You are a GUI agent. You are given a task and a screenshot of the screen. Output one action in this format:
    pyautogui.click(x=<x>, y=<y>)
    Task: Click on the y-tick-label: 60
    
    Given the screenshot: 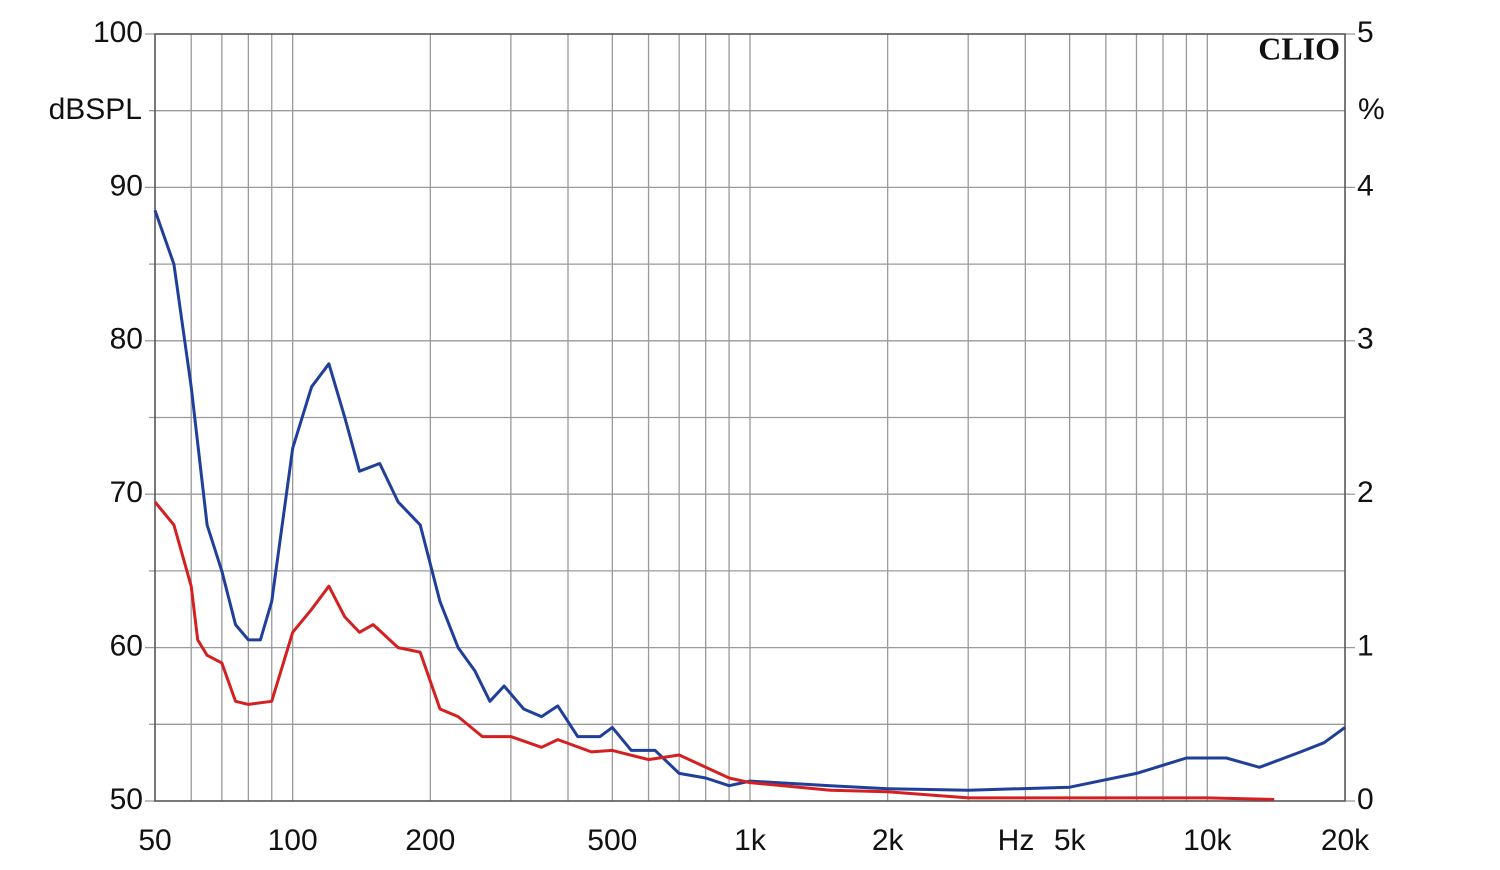 What is the action you would take?
    pyautogui.click(x=126, y=646)
    